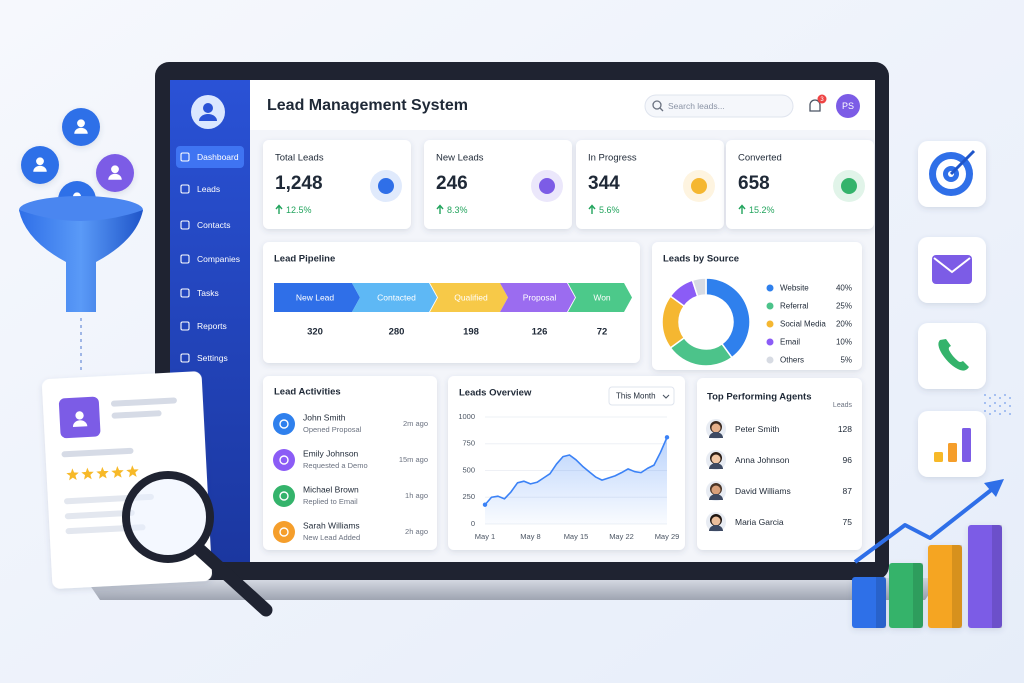 Image resolution: width=1024 pixels, height=683 pixels. I want to click on legend-value: 40%, so click(844, 288).